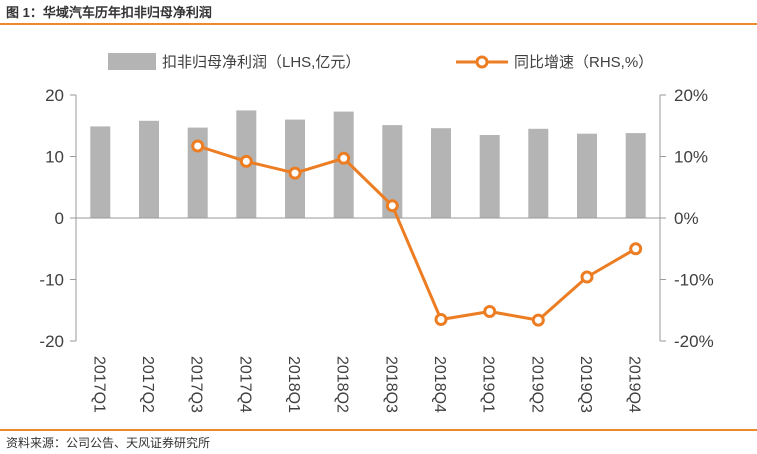  I want to click on x-axis-label: 2017Q3, so click(196, 384).